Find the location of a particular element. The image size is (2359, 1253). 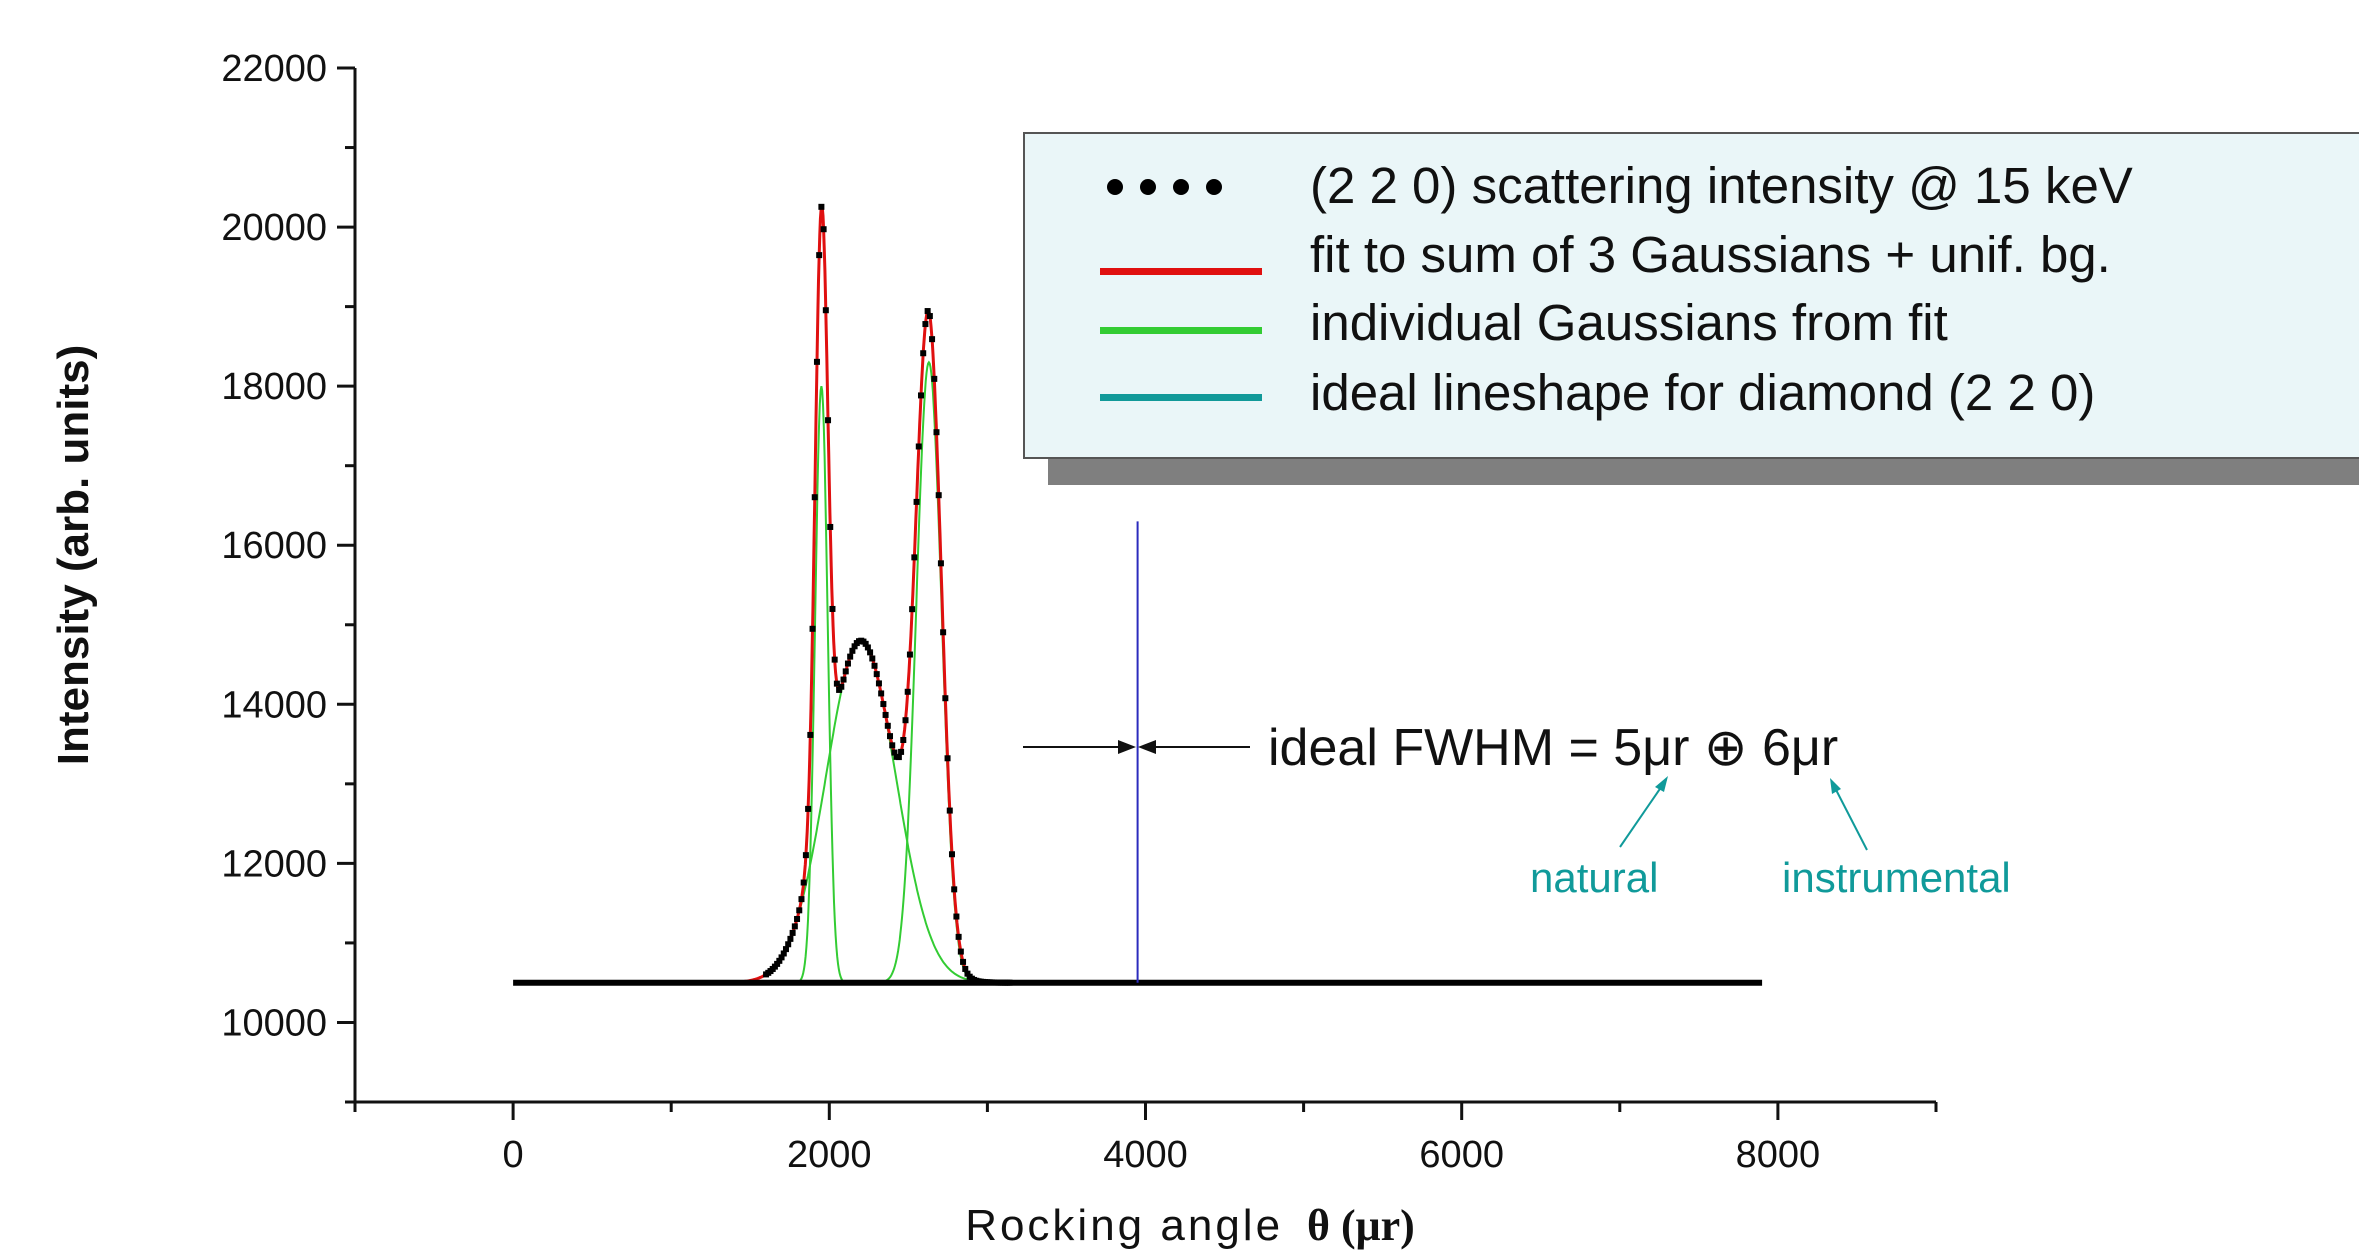

instrumental-pointer-arrowhead is located at coordinates (1835, 786).